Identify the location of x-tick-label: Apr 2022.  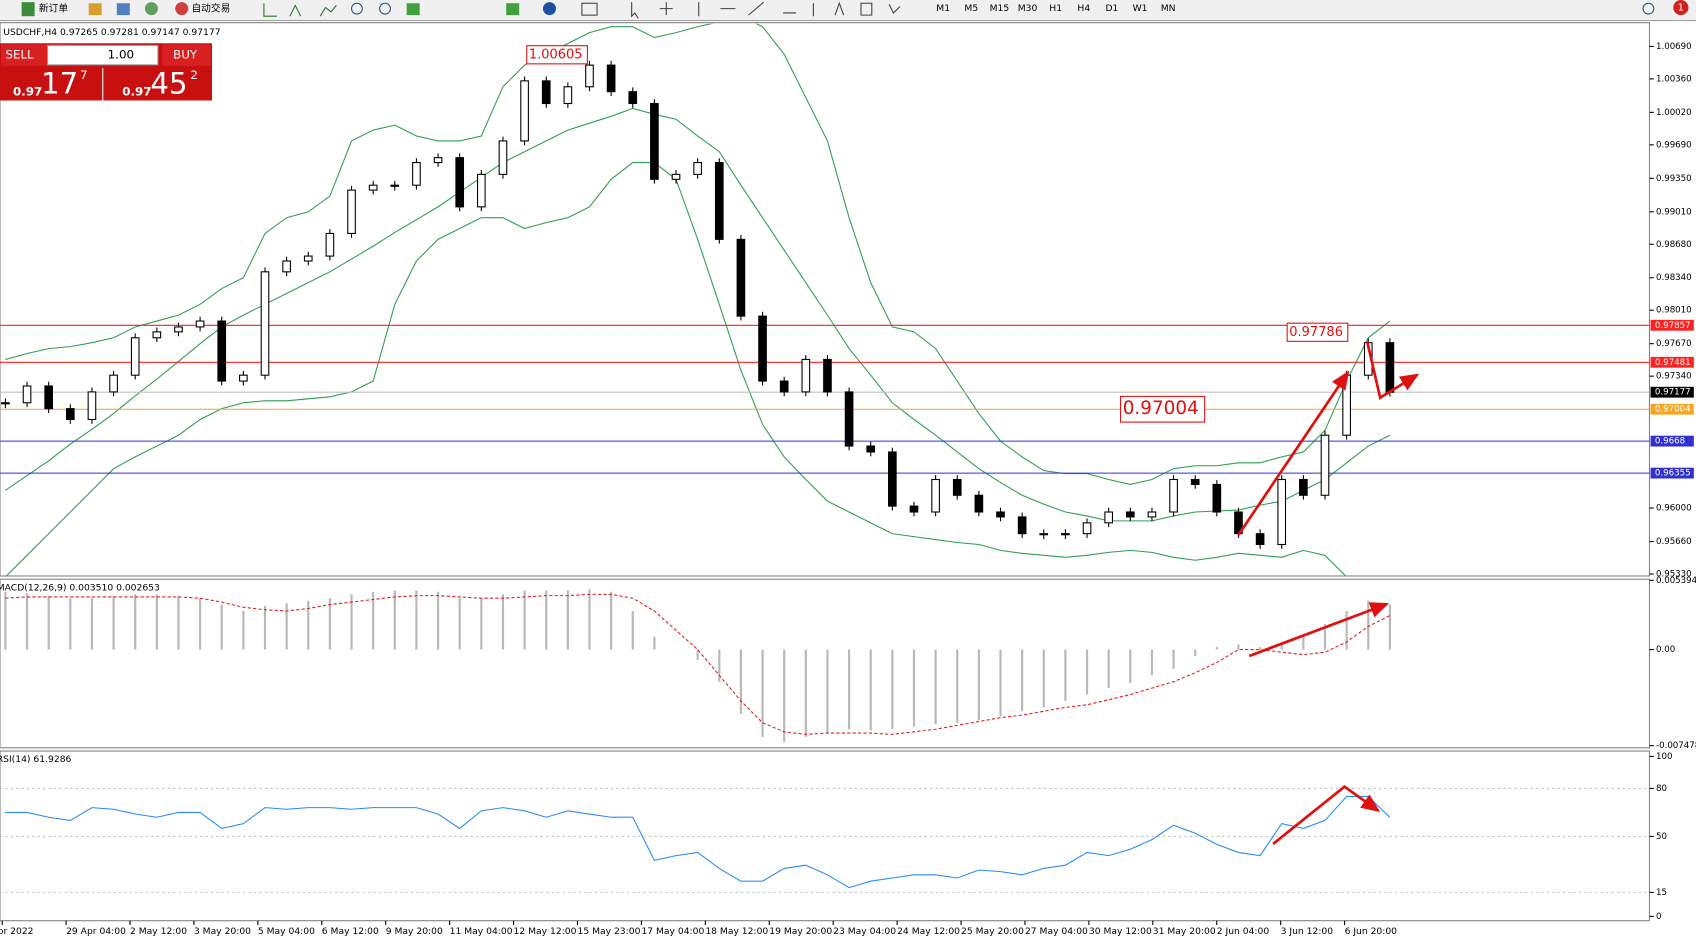
(16, 931).